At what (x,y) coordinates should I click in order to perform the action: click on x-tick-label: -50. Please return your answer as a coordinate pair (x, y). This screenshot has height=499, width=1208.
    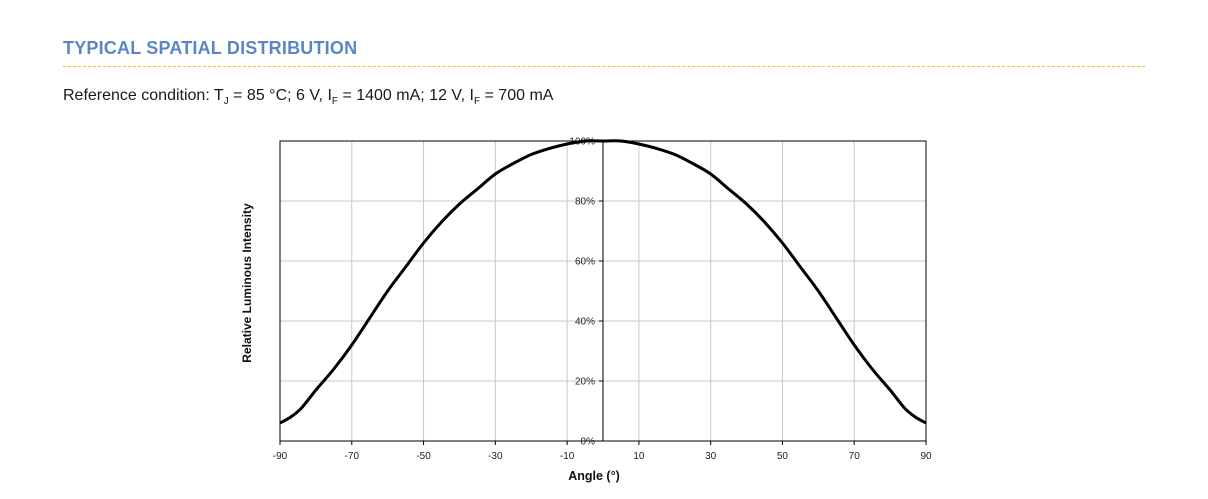
    Looking at the image, I should click on (423, 456).